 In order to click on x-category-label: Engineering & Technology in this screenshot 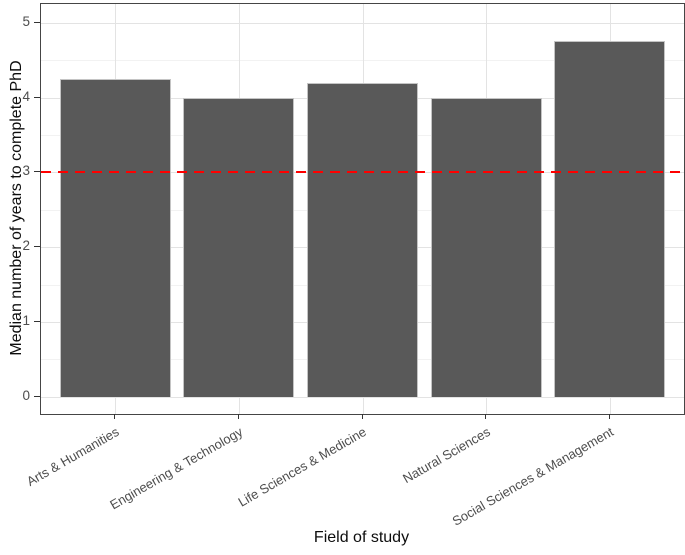, I will do `click(176, 468)`.